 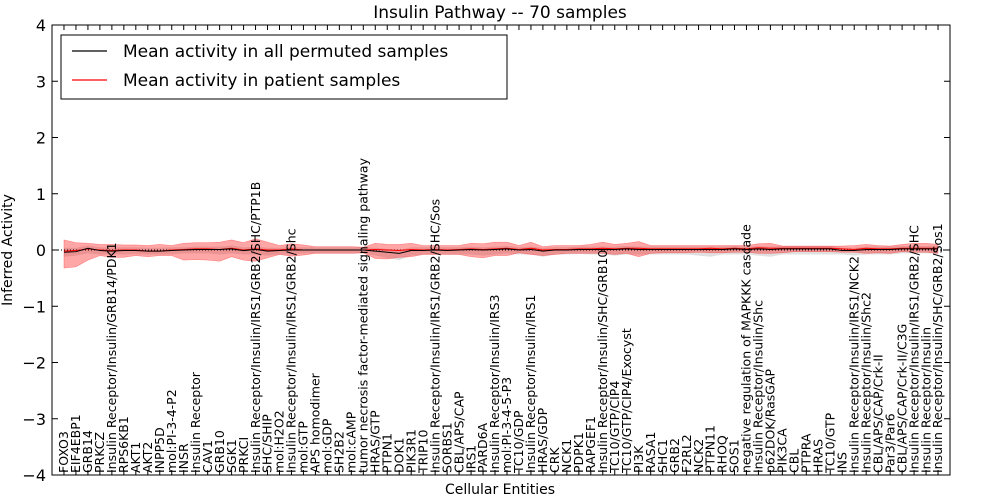 I want to click on x-category-label: CBL/APS/CAP, so click(x=458, y=432).